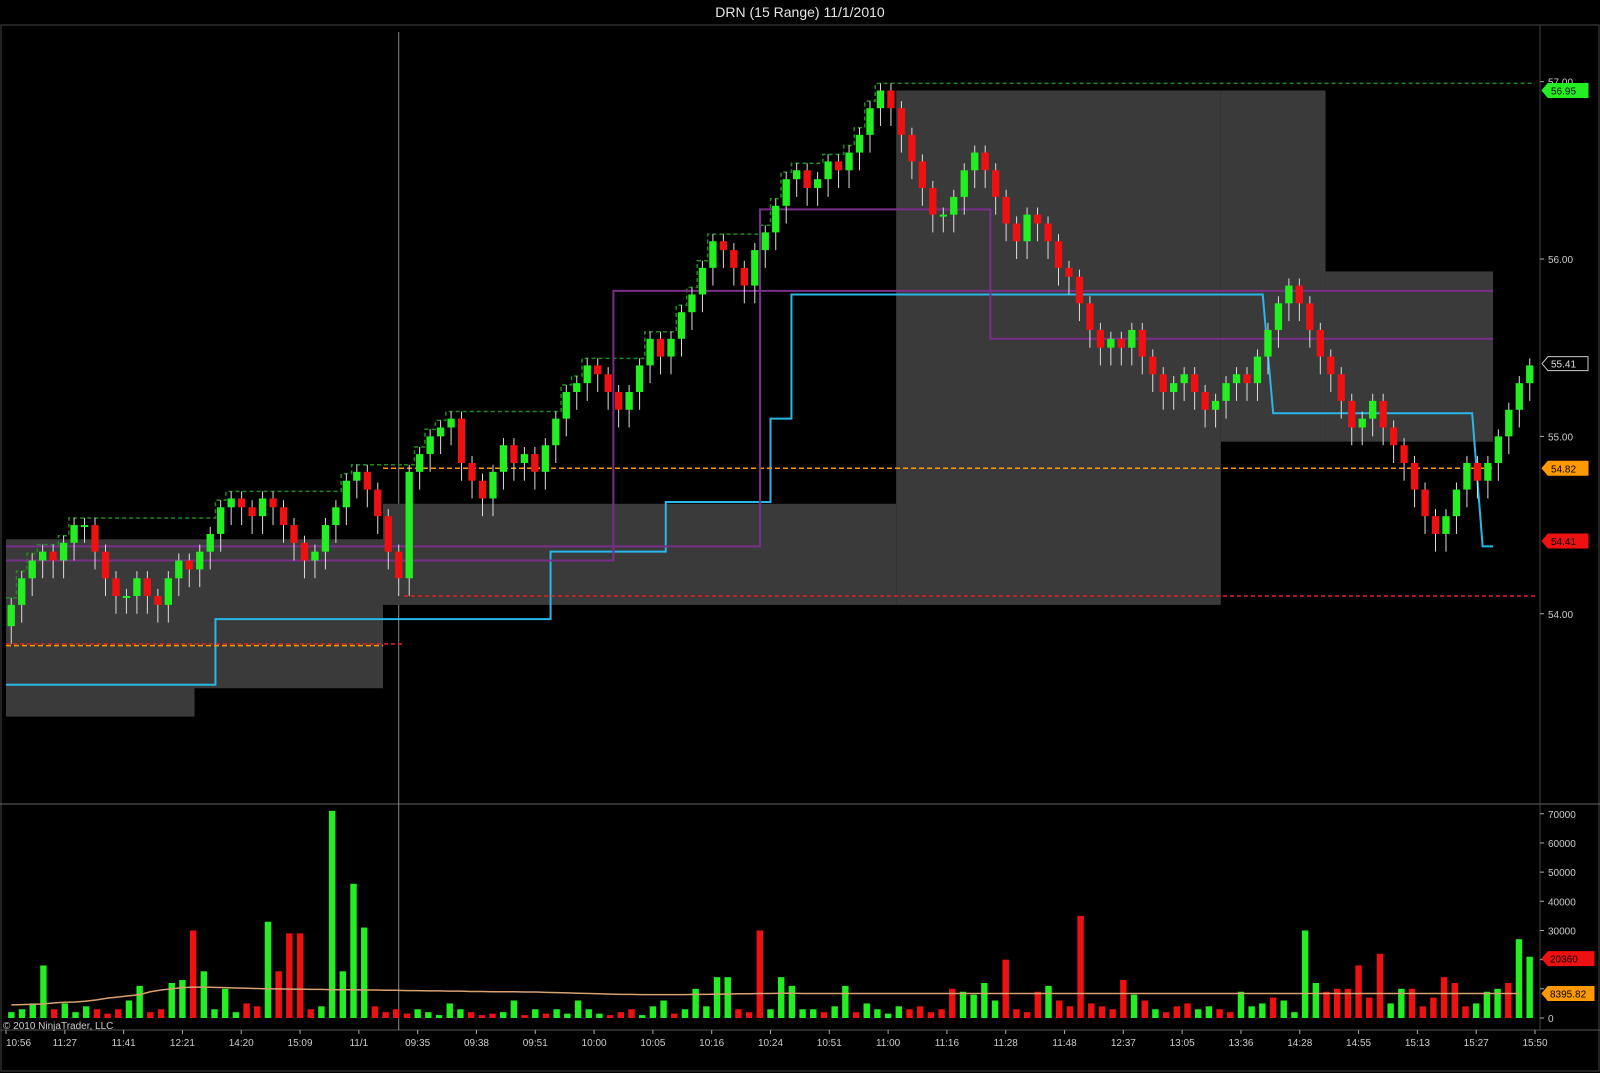  What do you see at coordinates (1563, 469) in the screenshot?
I see `price-marker-label: 54.82` at bounding box center [1563, 469].